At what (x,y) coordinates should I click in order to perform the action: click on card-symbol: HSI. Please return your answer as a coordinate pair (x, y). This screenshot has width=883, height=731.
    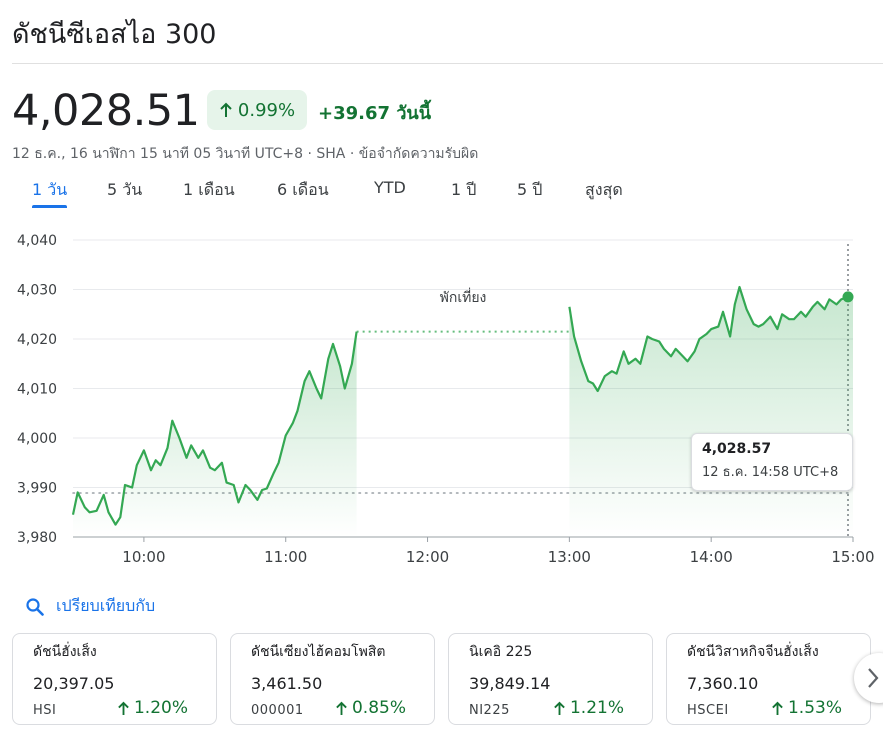
    Looking at the image, I should click on (45, 710).